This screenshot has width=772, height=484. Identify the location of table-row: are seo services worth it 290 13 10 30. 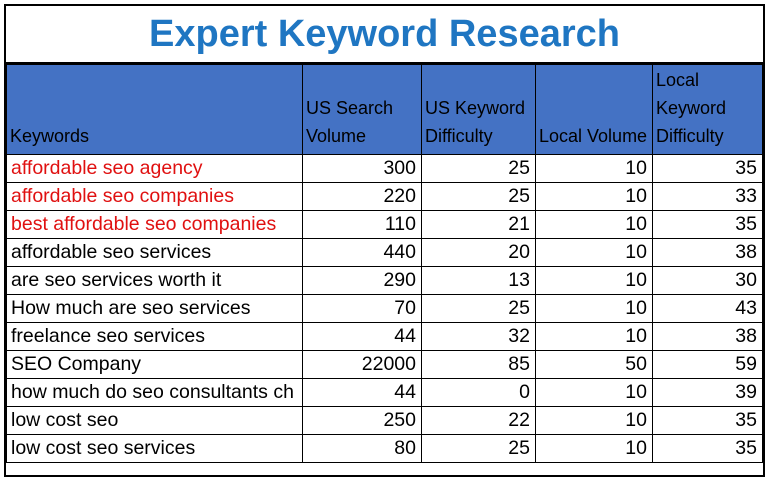
(384, 280).